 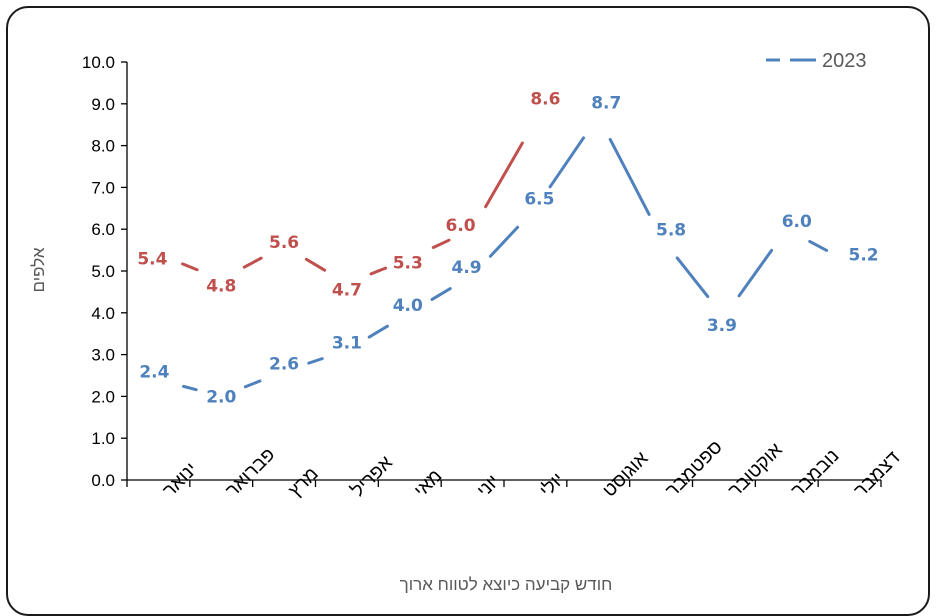 What do you see at coordinates (372, 476) in the screenshot?
I see `x-tick-label: אפריל` at bounding box center [372, 476].